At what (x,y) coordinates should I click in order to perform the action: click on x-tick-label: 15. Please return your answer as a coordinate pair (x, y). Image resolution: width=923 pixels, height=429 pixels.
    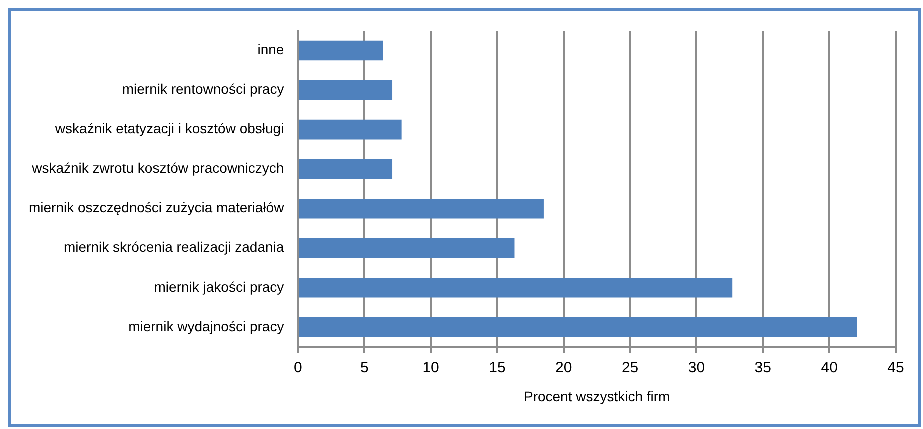
    Looking at the image, I should click on (497, 367).